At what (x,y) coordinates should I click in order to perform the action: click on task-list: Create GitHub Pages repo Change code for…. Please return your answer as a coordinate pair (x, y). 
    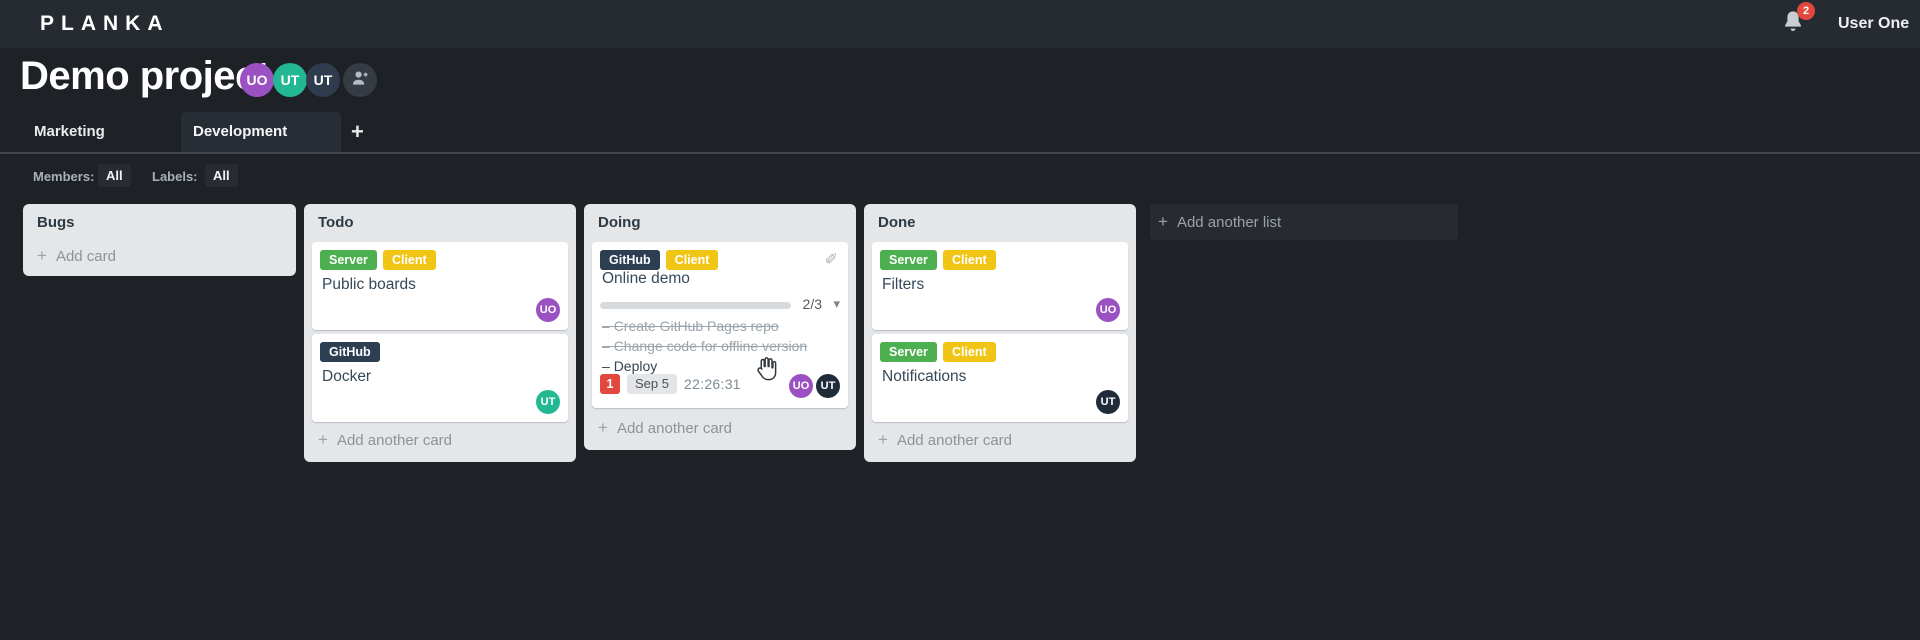
    Looking at the image, I should click on (721, 346).